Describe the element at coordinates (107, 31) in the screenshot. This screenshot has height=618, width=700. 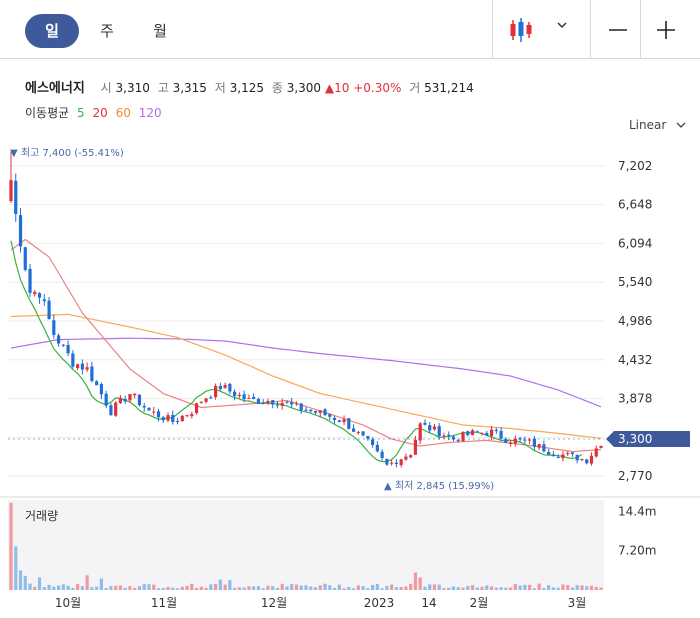
I see `tab-weekly: 주` at that location.